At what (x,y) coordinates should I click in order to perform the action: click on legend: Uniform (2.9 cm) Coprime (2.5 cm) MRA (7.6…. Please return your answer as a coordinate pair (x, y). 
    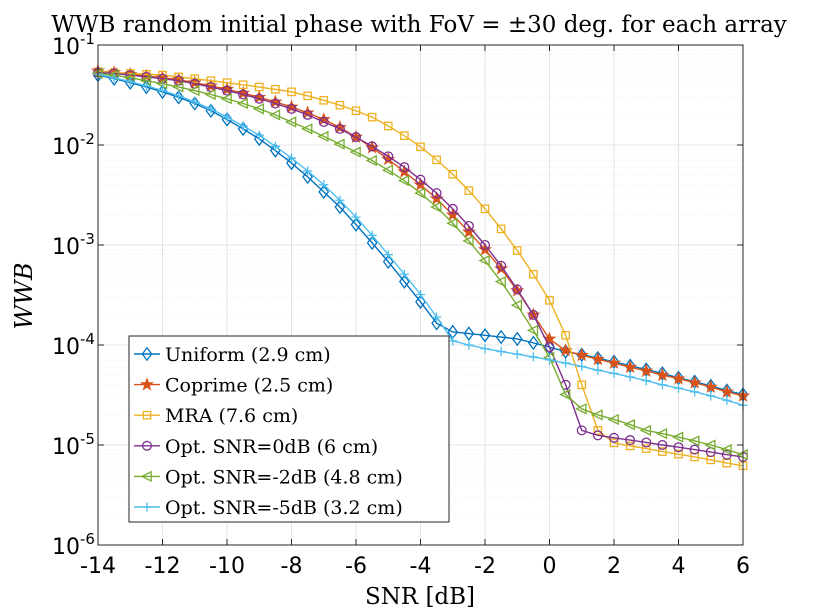
    Looking at the image, I should click on (289, 429).